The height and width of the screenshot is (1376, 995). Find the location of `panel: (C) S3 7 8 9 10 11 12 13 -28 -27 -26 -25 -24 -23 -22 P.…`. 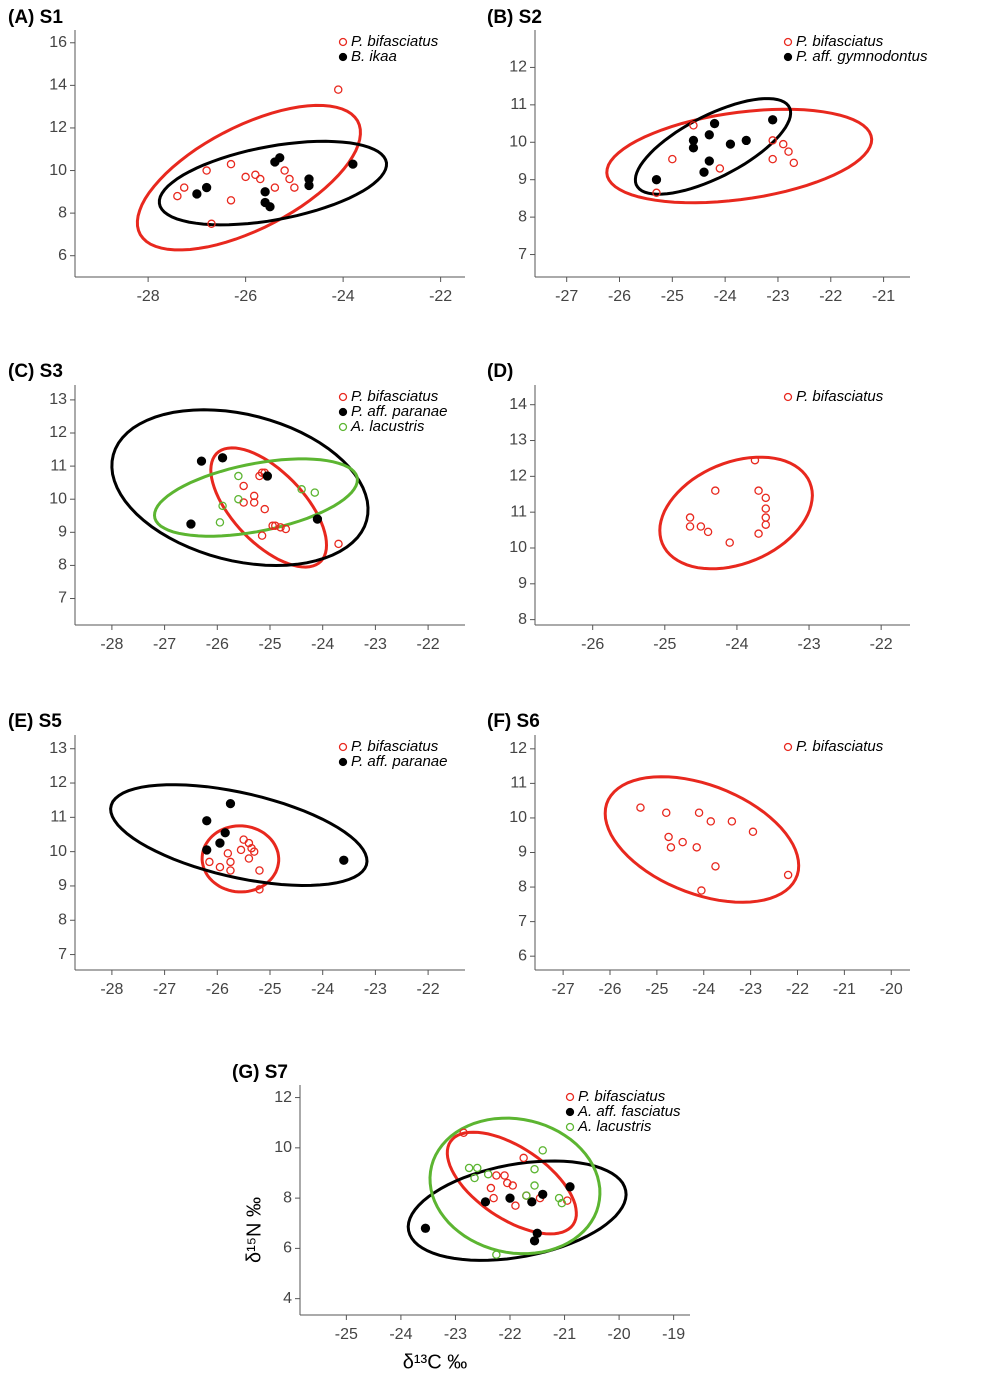

panel: (C) S3 7 8 9 10 11 12 13 -28 -27 -26 -25 -24 -23 -22 P.… is located at coordinates (236, 507).